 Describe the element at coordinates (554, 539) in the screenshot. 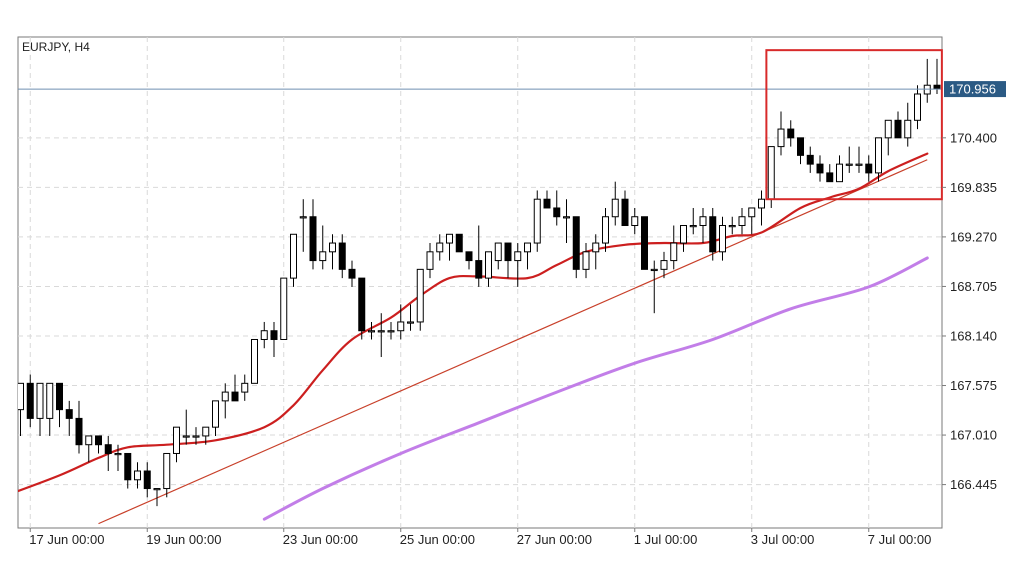

I see `x-tick-label: 27 Jun 00:00` at that location.